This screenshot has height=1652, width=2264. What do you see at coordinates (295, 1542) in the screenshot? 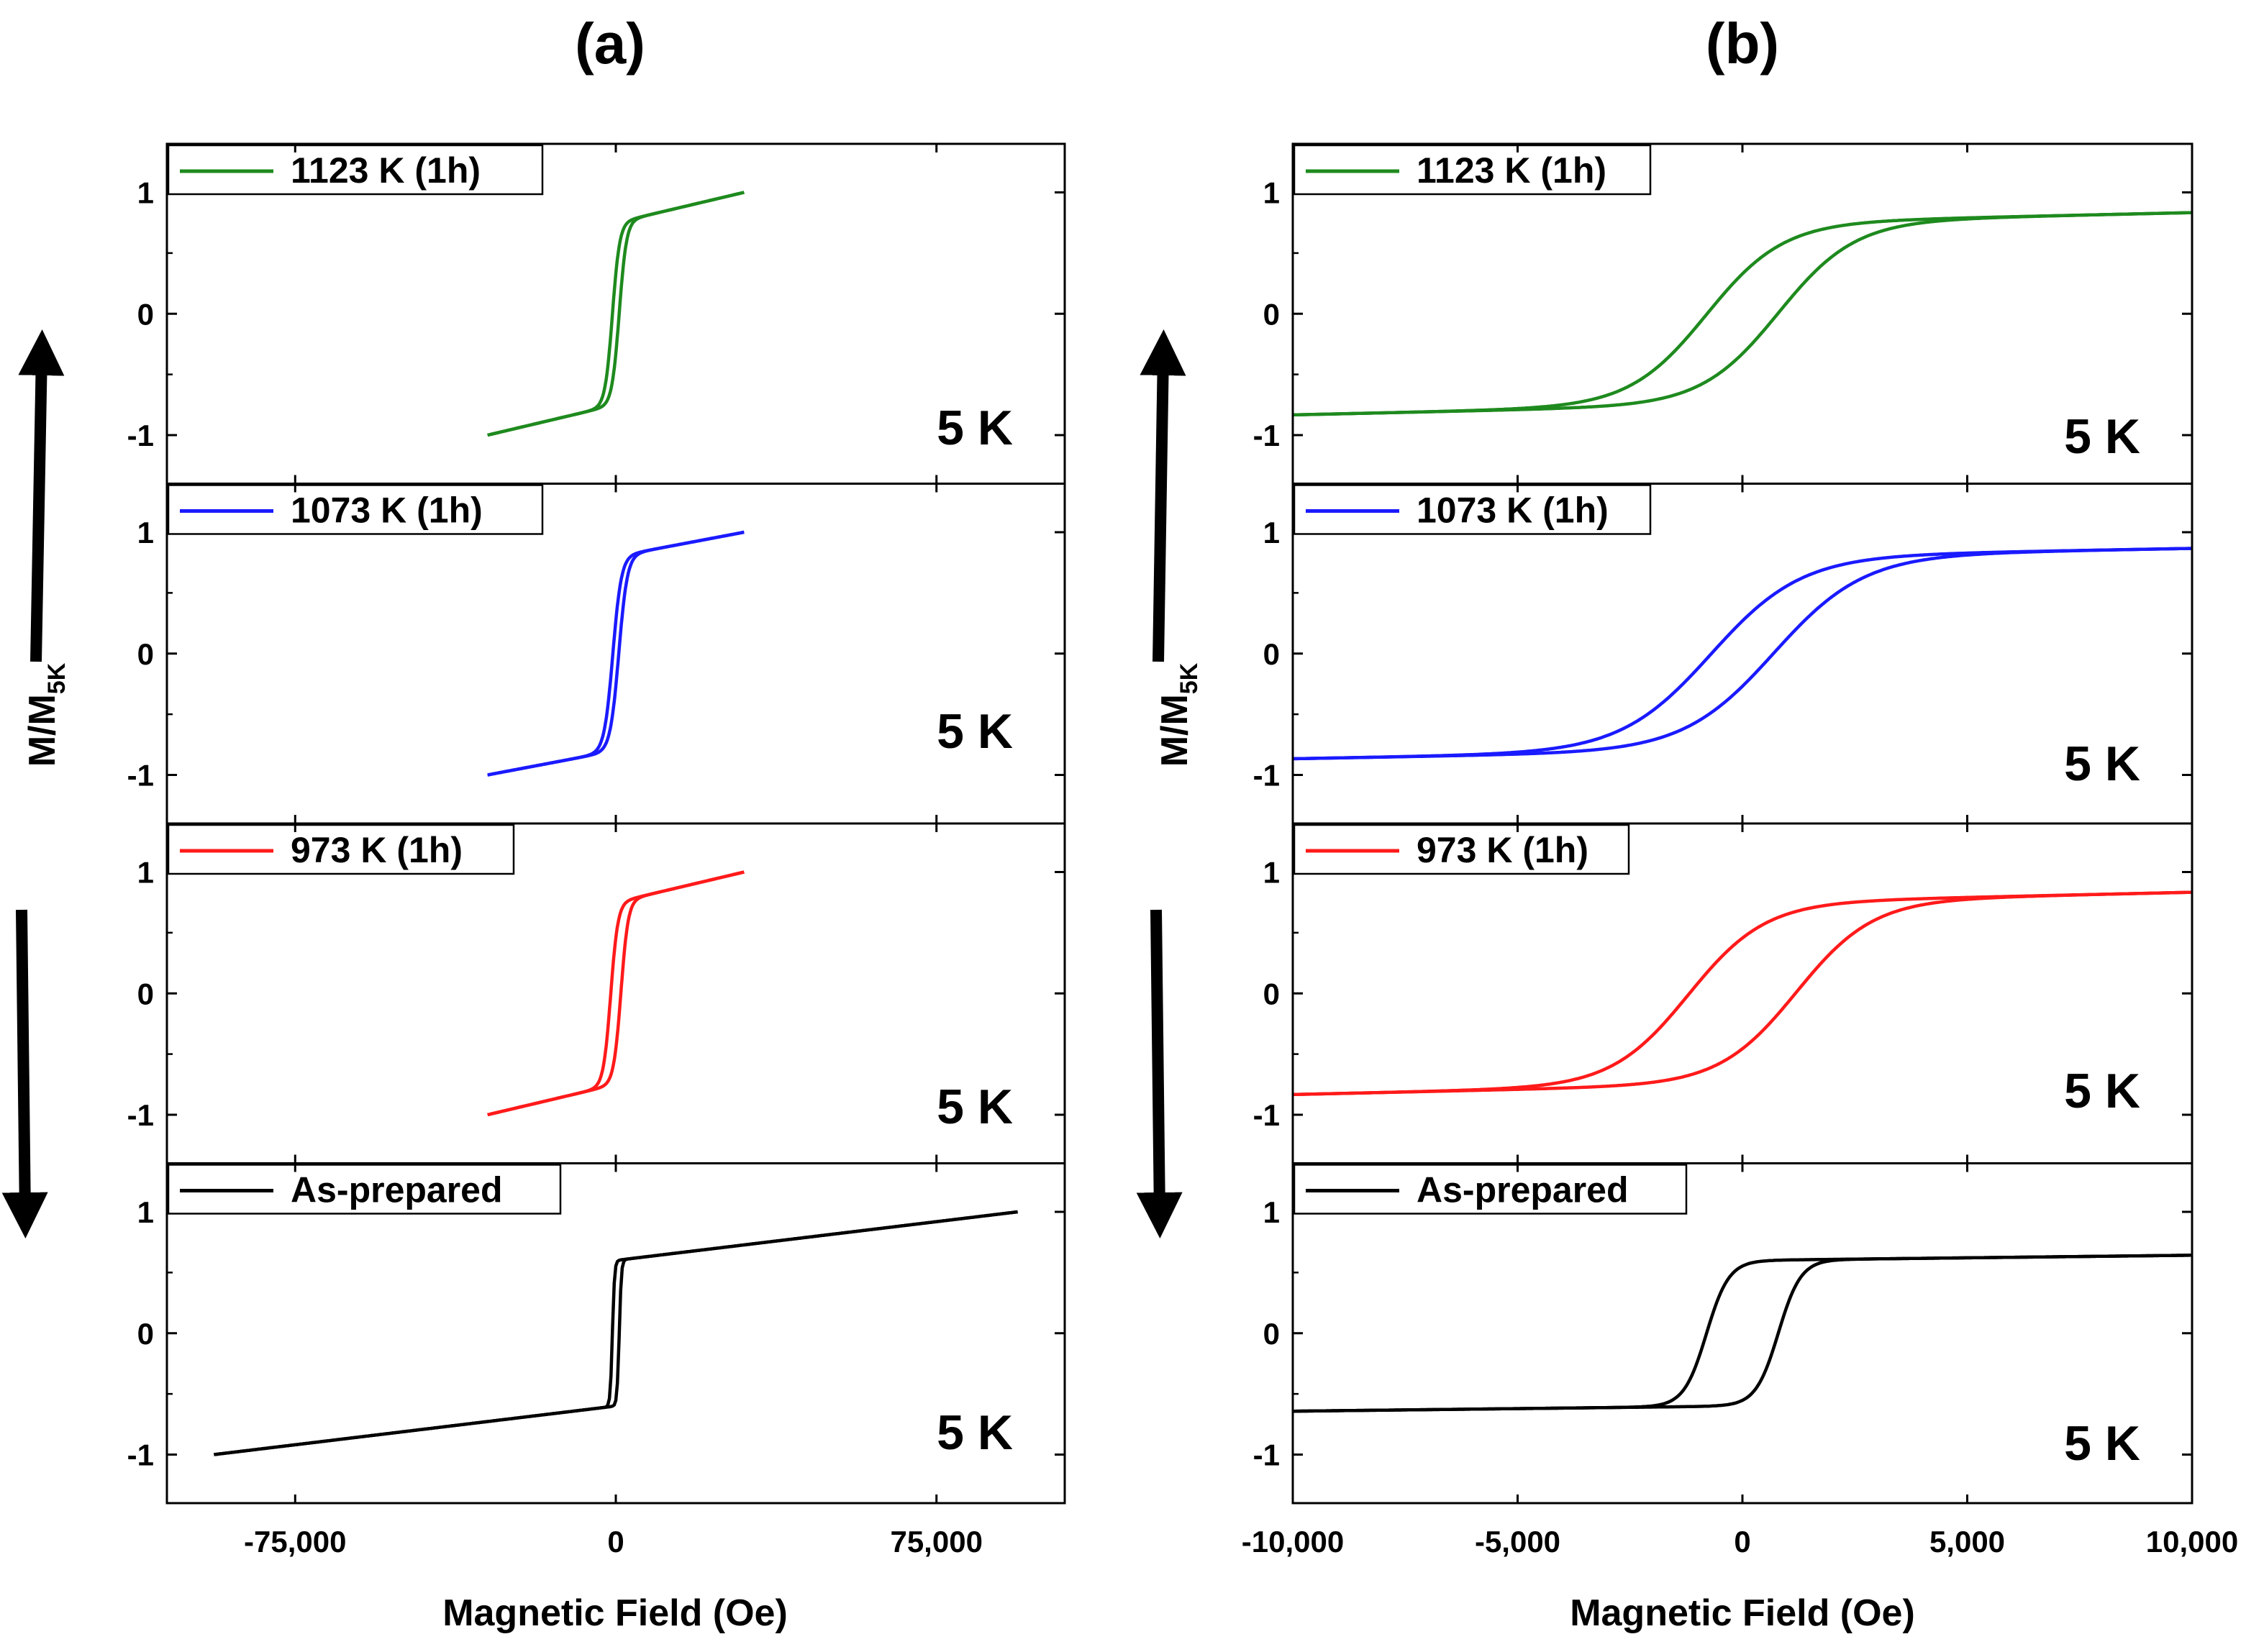
I see `x-tick-label: -75,000` at bounding box center [295, 1542].